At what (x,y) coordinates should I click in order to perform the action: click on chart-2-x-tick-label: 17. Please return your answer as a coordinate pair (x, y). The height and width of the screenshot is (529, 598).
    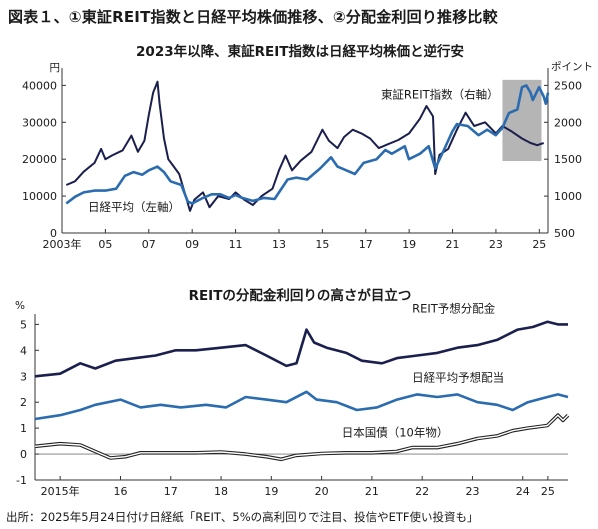
    Looking at the image, I should click on (171, 491).